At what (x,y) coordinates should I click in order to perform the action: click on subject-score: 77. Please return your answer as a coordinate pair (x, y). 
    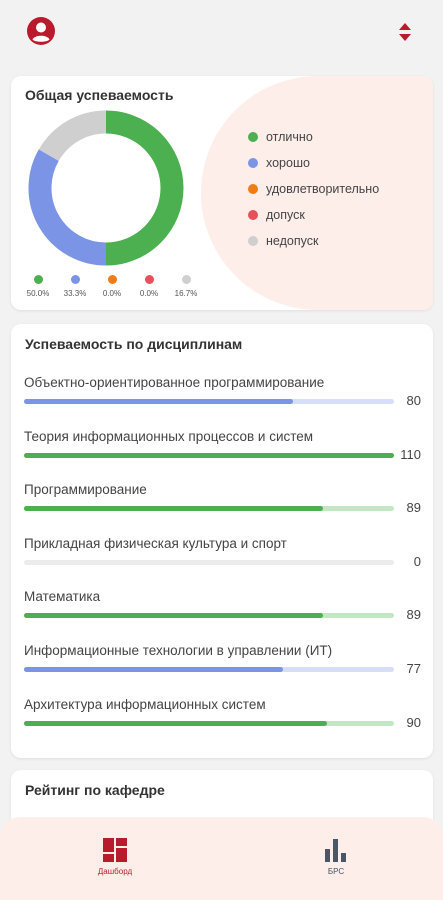
    Looking at the image, I should click on (413, 668).